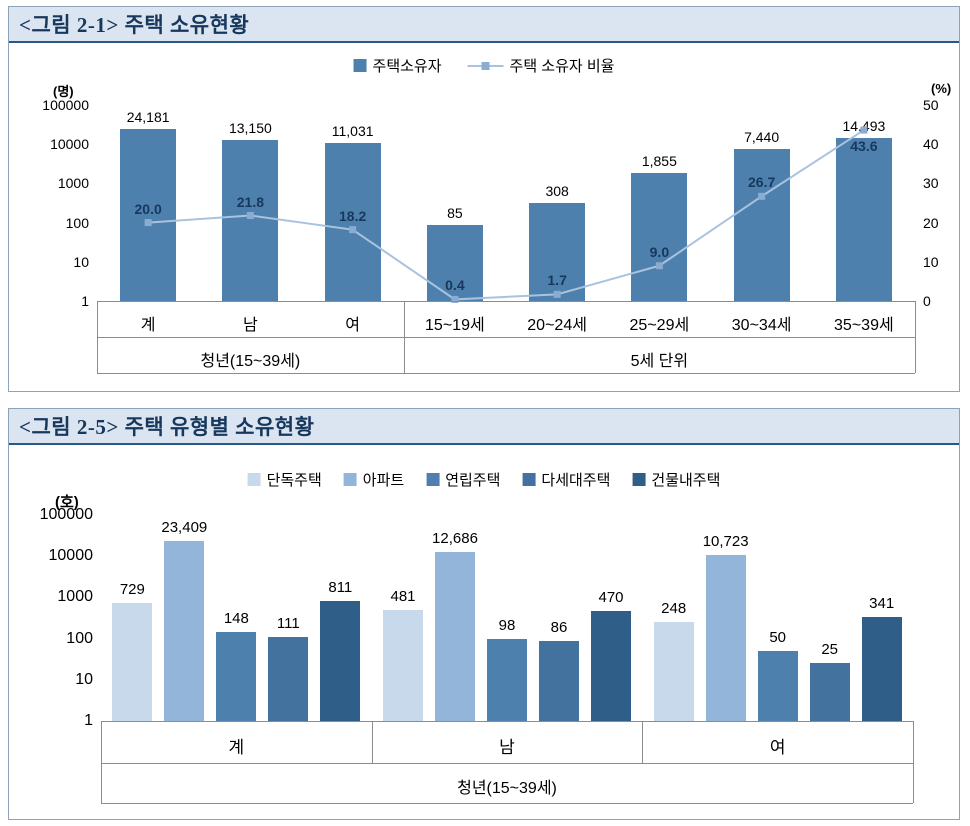  What do you see at coordinates (562, 66) in the screenshot?
I see `legend-label: 주택 소유자 비율` at bounding box center [562, 66].